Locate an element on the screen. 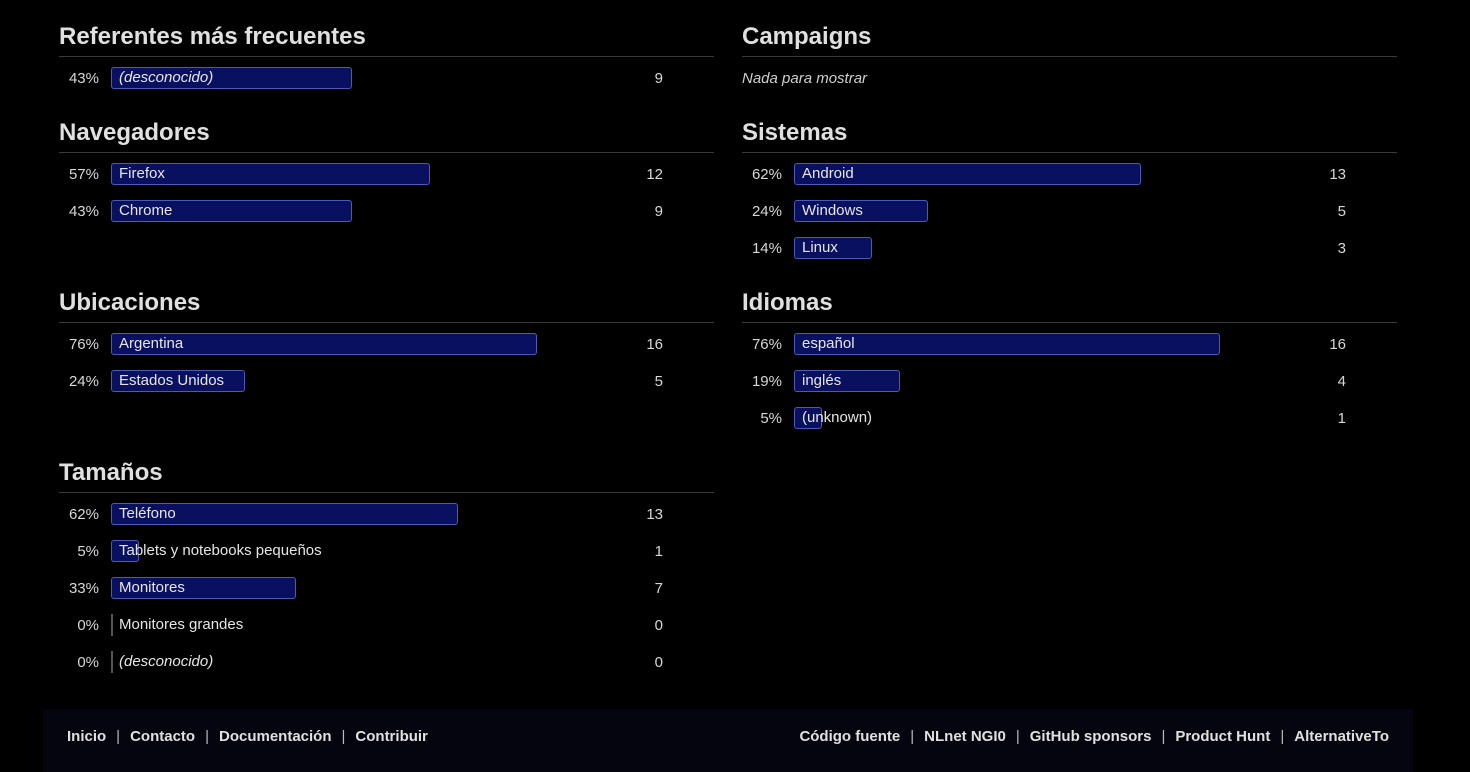 The height and width of the screenshot is (772, 1470). stat-row: 33% Monitores 7 is located at coordinates (386, 595).